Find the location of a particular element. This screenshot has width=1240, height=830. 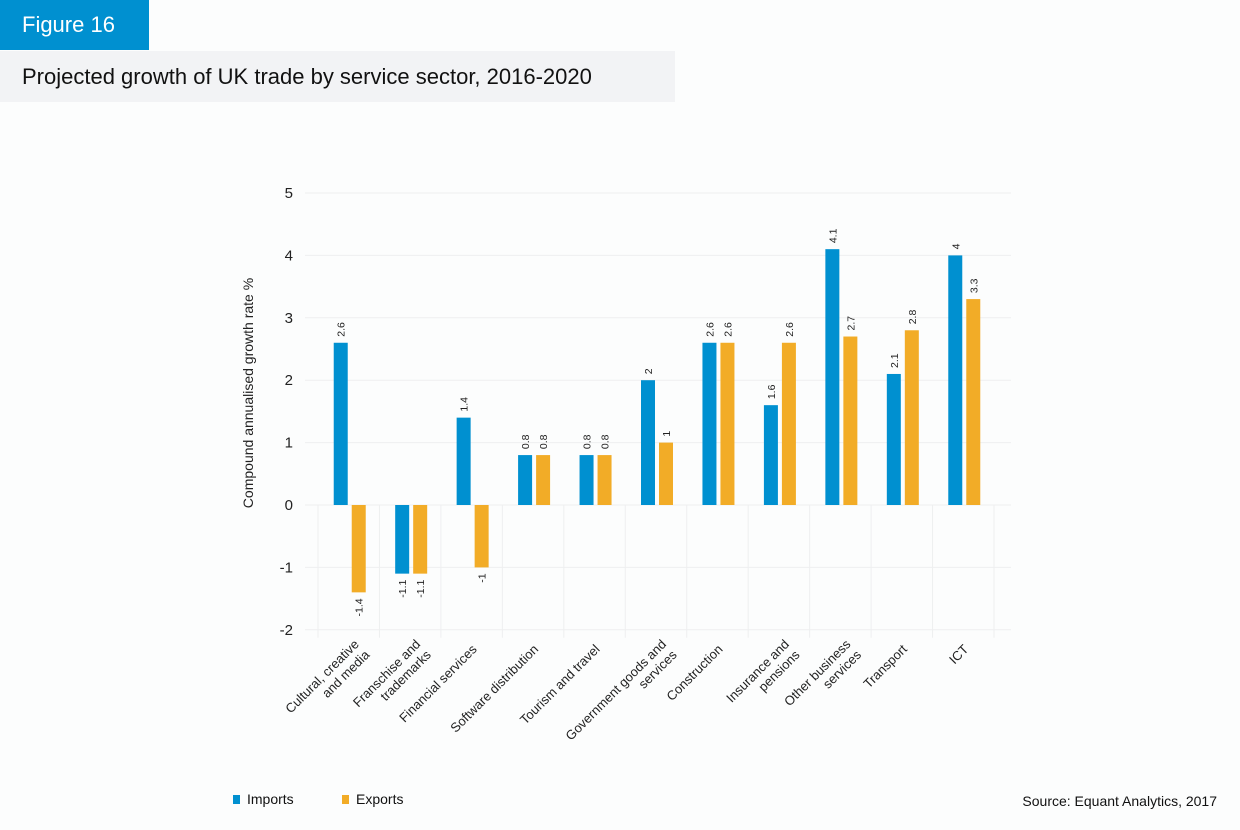

category-label-line: ICT is located at coordinates (958, 653).